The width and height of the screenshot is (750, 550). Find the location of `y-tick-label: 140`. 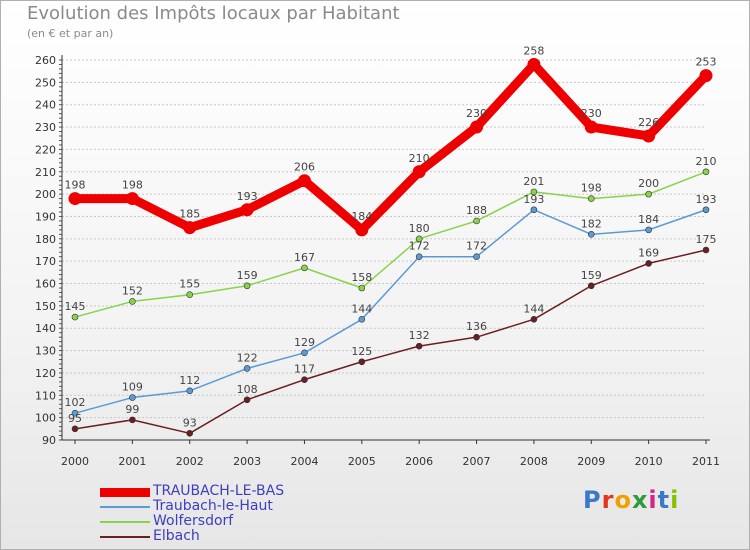

y-tick-label: 140 is located at coordinates (45, 328).